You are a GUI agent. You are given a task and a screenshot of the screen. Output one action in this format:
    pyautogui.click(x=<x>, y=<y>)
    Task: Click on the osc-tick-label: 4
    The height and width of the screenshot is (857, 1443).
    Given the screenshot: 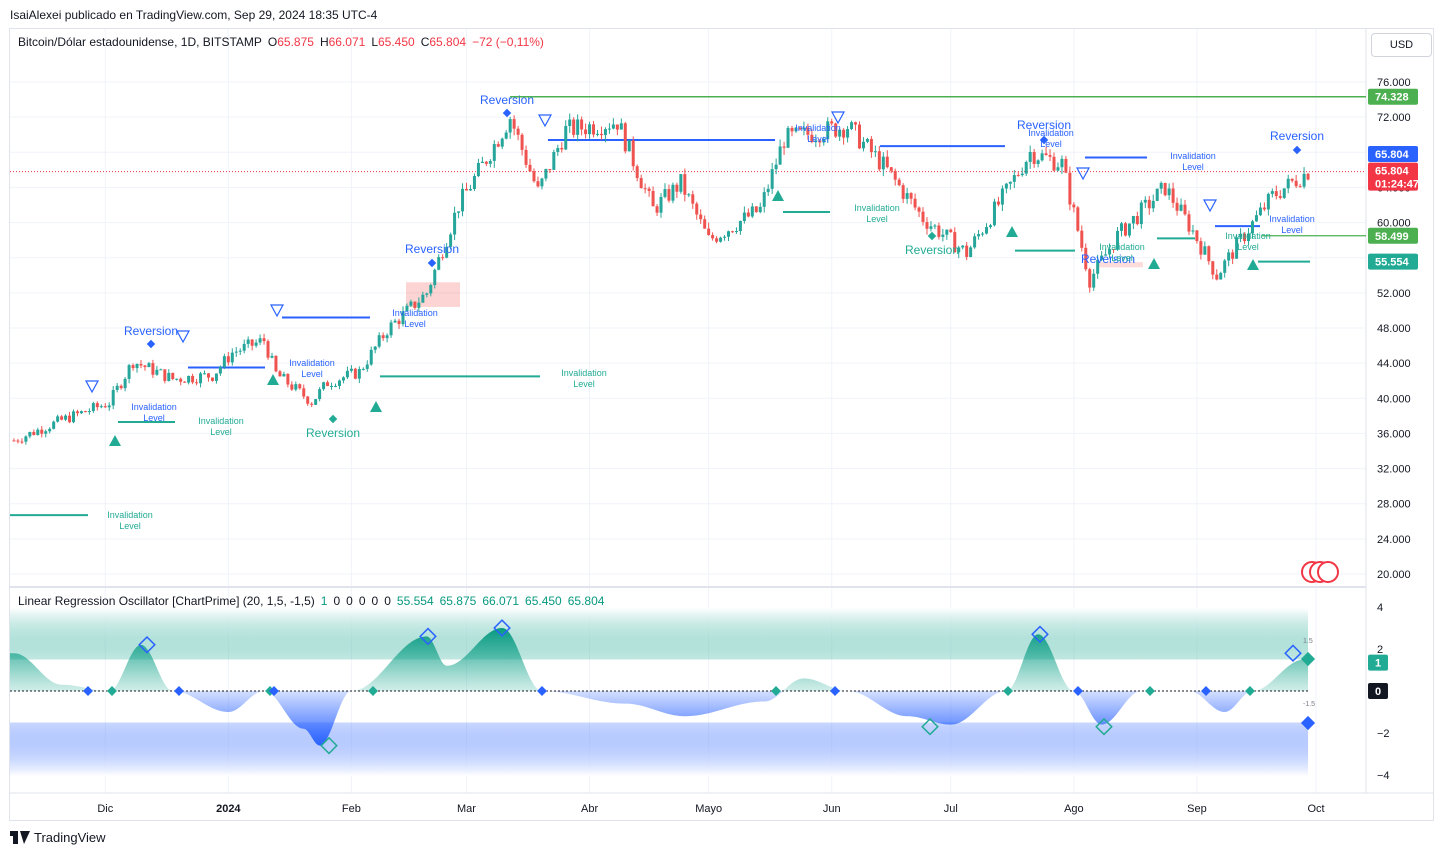 What is the action you would take?
    pyautogui.click(x=1380, y=608)
    